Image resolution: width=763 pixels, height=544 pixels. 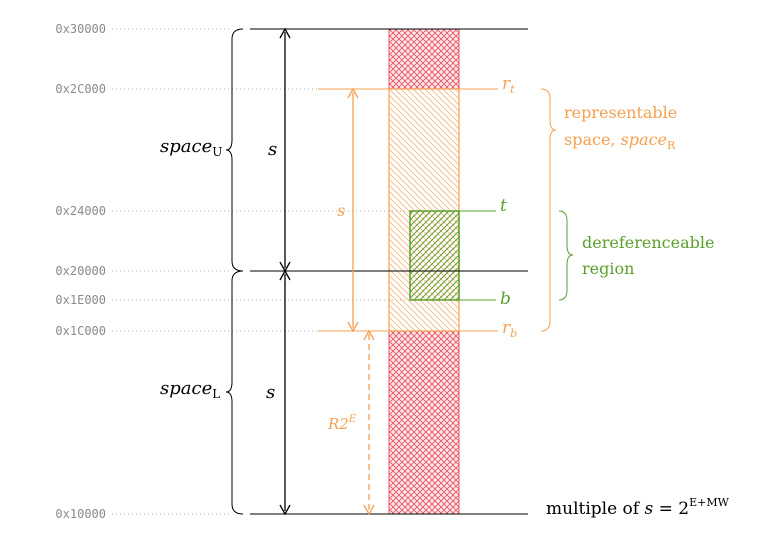 I want to click on address-label: 0x2C000, so click(x=80, y=89).